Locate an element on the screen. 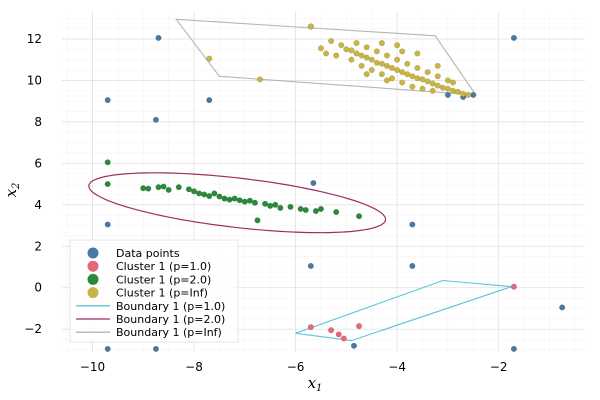 The width and height of the screenshot is (600, 400). y-tick-label: −2 is located at coordinates (33, 329).